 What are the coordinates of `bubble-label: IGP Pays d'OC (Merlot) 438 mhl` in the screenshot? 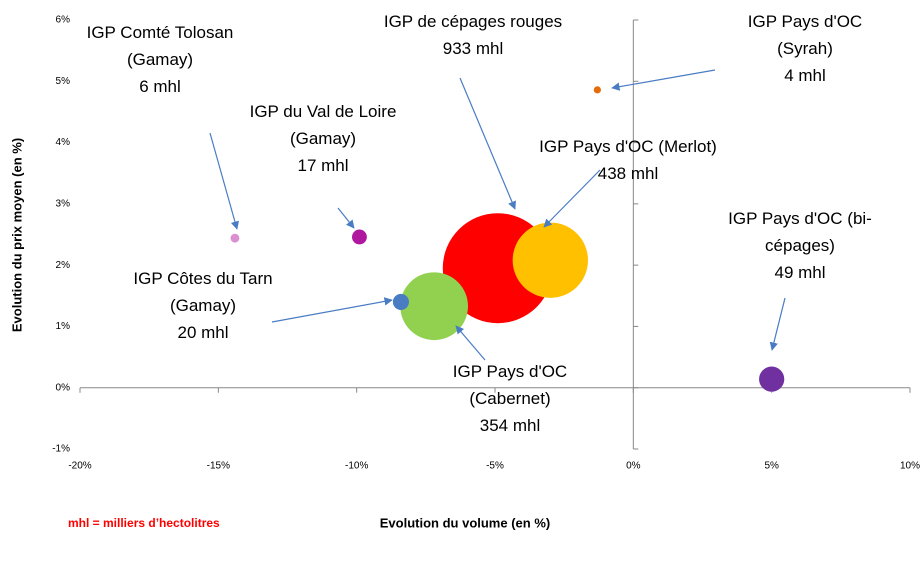 It's located at (628, 160).